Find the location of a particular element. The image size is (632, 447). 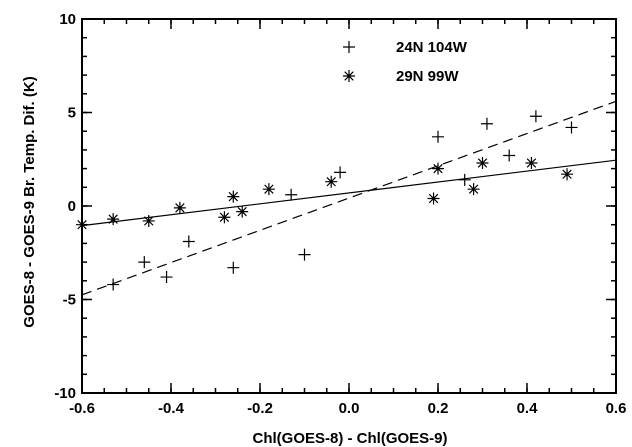

x-tick-label: -0.2 is located at coordinates (260, 408).